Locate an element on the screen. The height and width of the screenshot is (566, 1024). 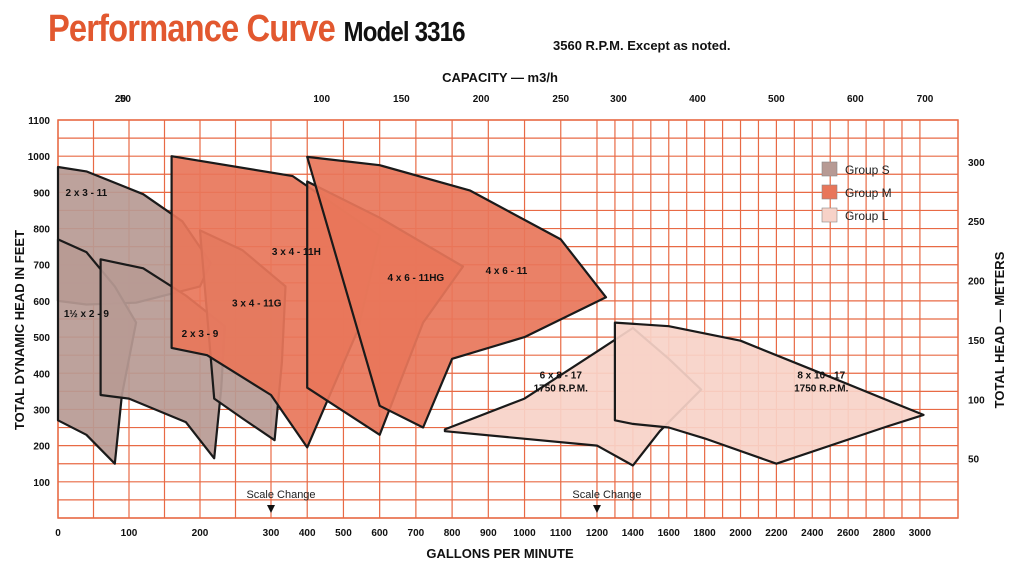
gpm-tick-label: 1100 is located at coordinates (561, 533).